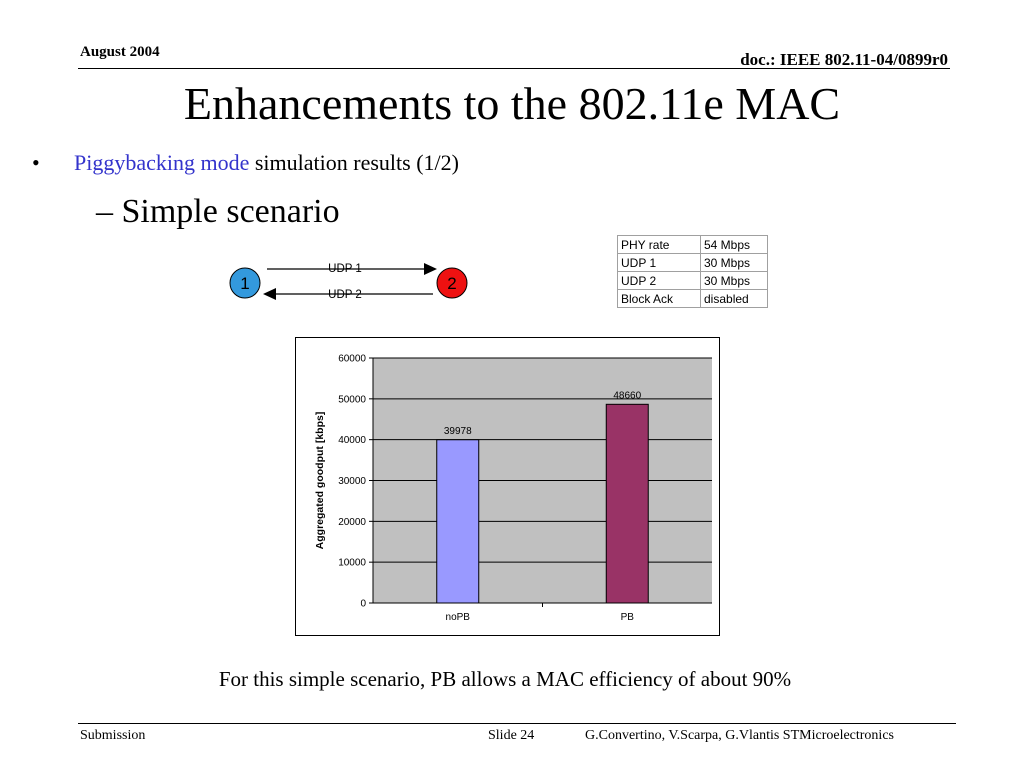  I want to click on node2-circle, so click(452, 283).